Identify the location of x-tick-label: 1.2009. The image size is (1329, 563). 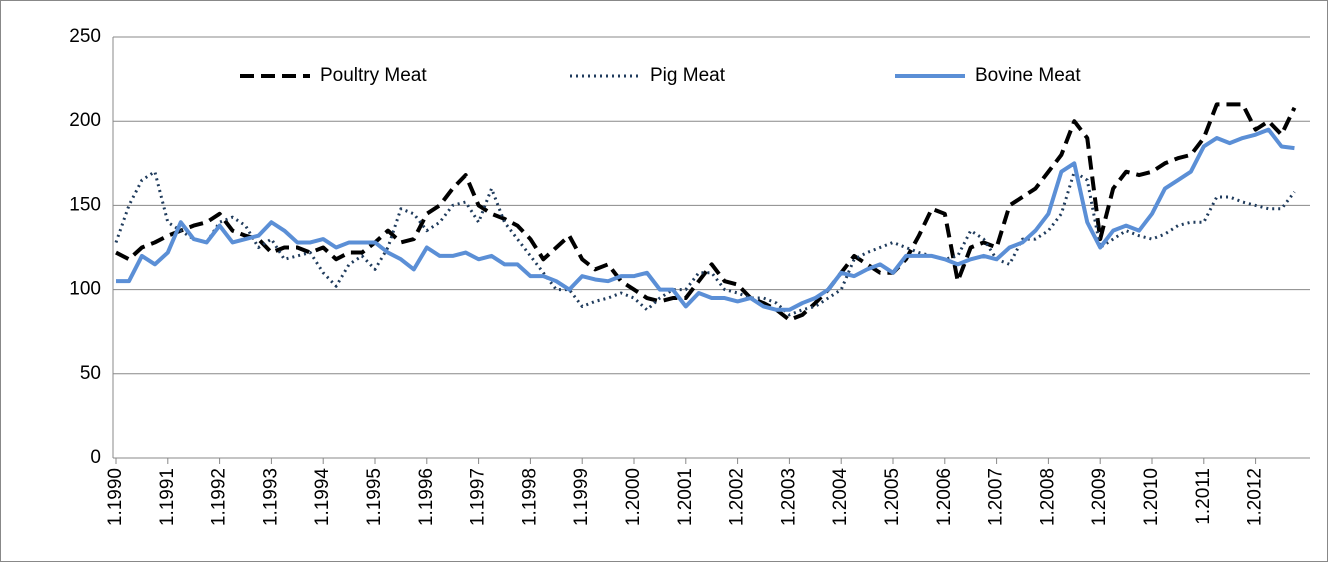
(1099, 497).